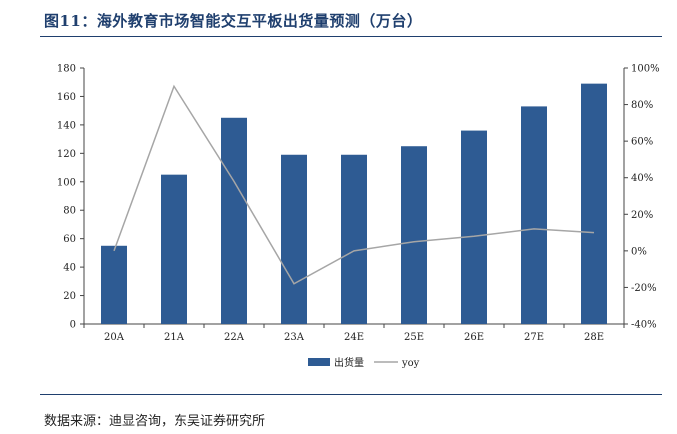 The height and width of the screenshot is (434, 677). What do you see at coordinates (155, 421) in the screenshot?
I see `source-note: 数据来源：迪显咨询，东吴证券研究所` at bounding box center [155, 421].